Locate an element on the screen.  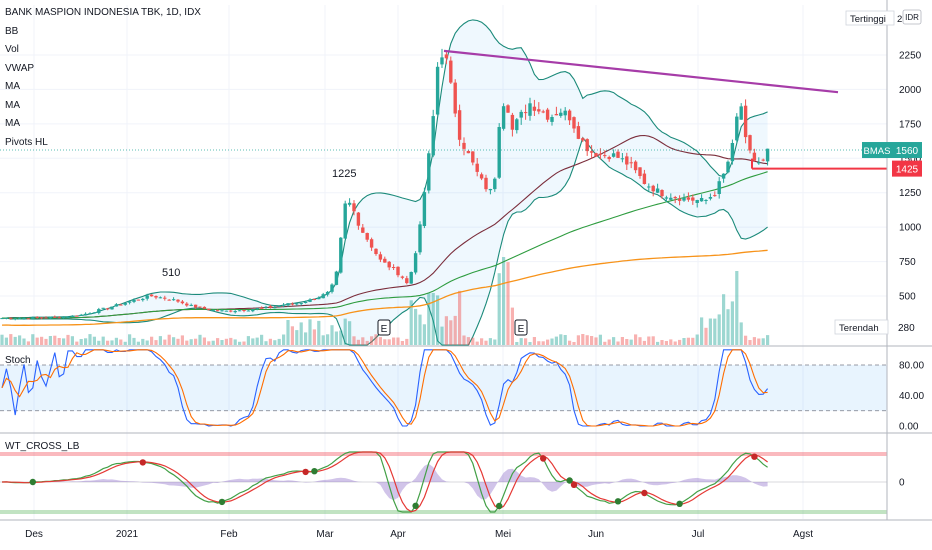
pivot-price-box is located at coordinates (907, 168).